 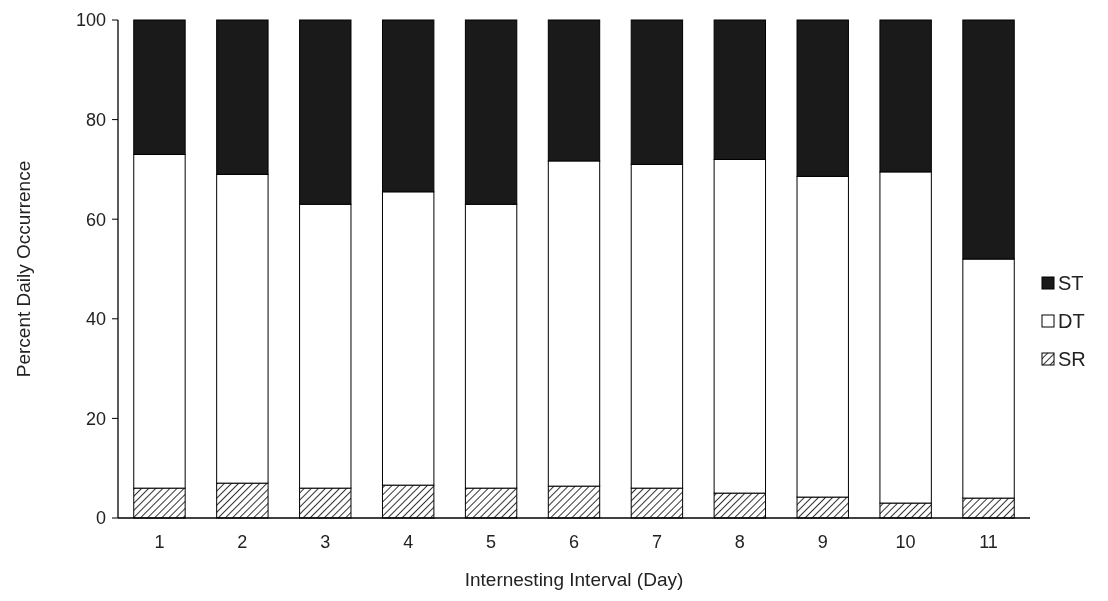 I want to click on x-tick-label: 2, so click(x=242, y=542).